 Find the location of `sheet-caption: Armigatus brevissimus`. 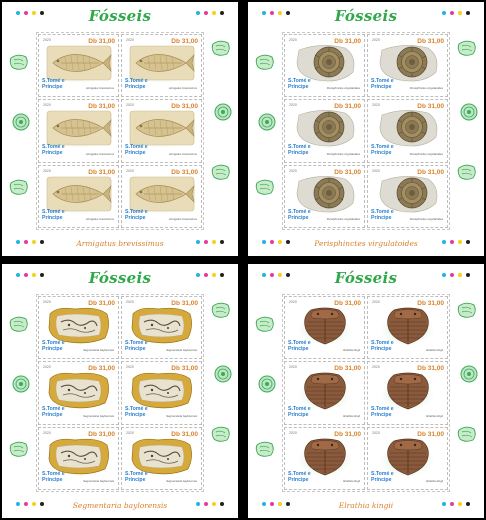

sheet-caption: Armigatus brevissimus is located at coordinates (120, 243).